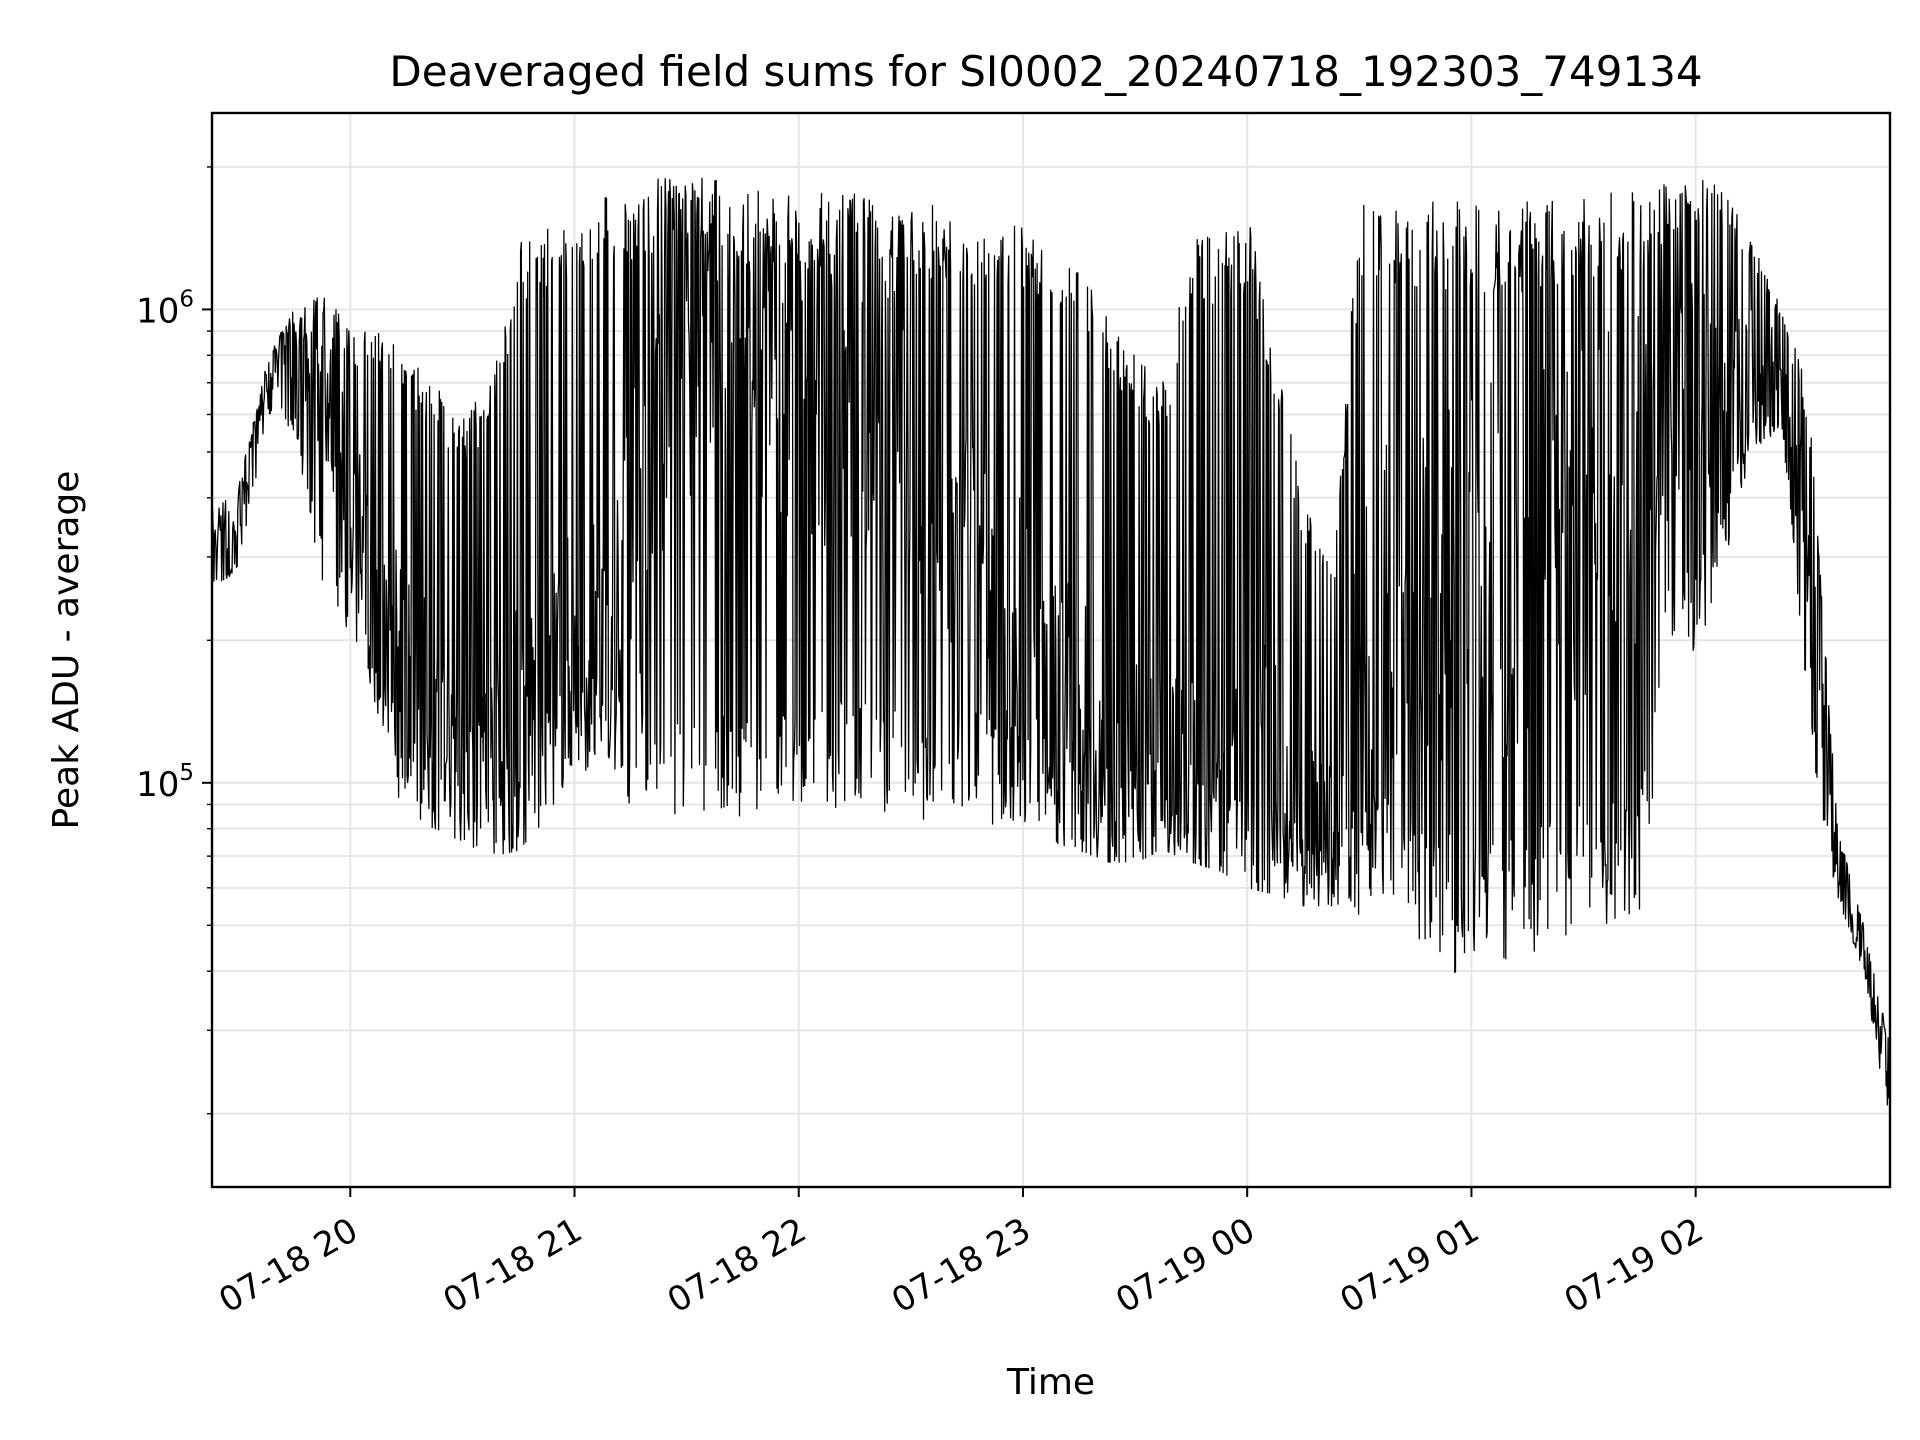 The height and width of the screenshot is (1440, 1920). Describe the element at coordinates (165, 782) in the screenshot. I see `y-tick-label: 10⁵` at that location.